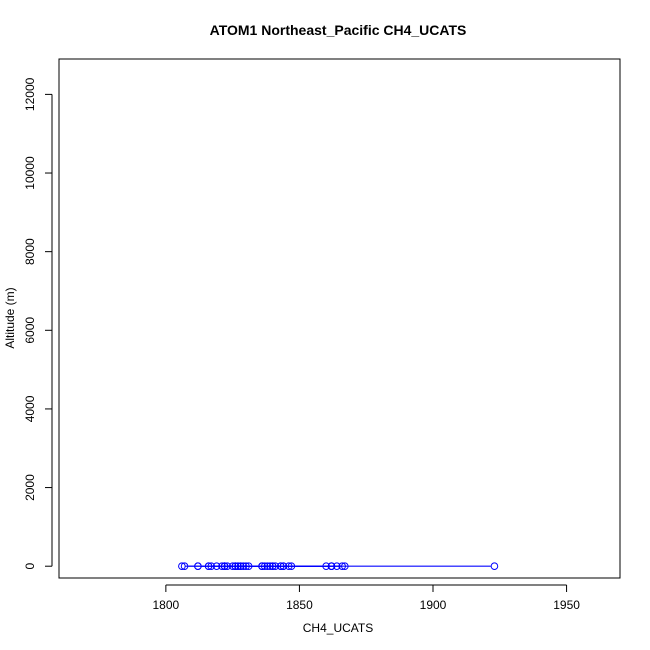  What do you see at coordinates (366, 598) in the screenshot?
I see `x-axis: 1800 1850 1900 1950` at bounding box center [366, 598].